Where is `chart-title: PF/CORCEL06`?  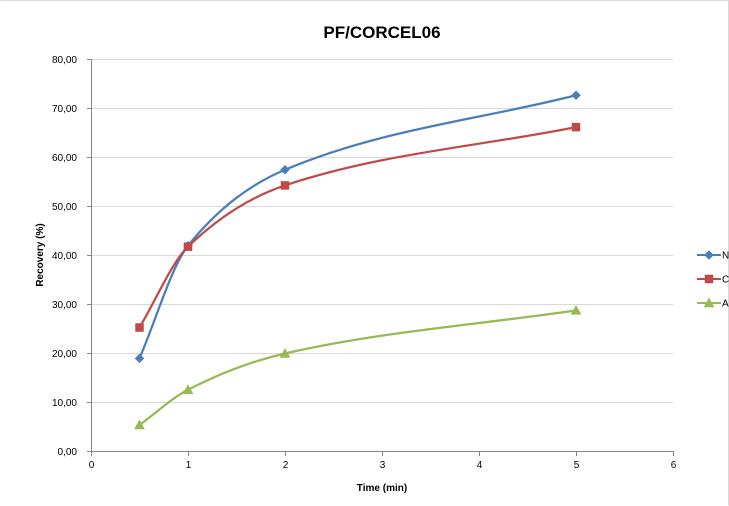 chart-title: PF/CORCEL06 is located at coordinates (381, 32).